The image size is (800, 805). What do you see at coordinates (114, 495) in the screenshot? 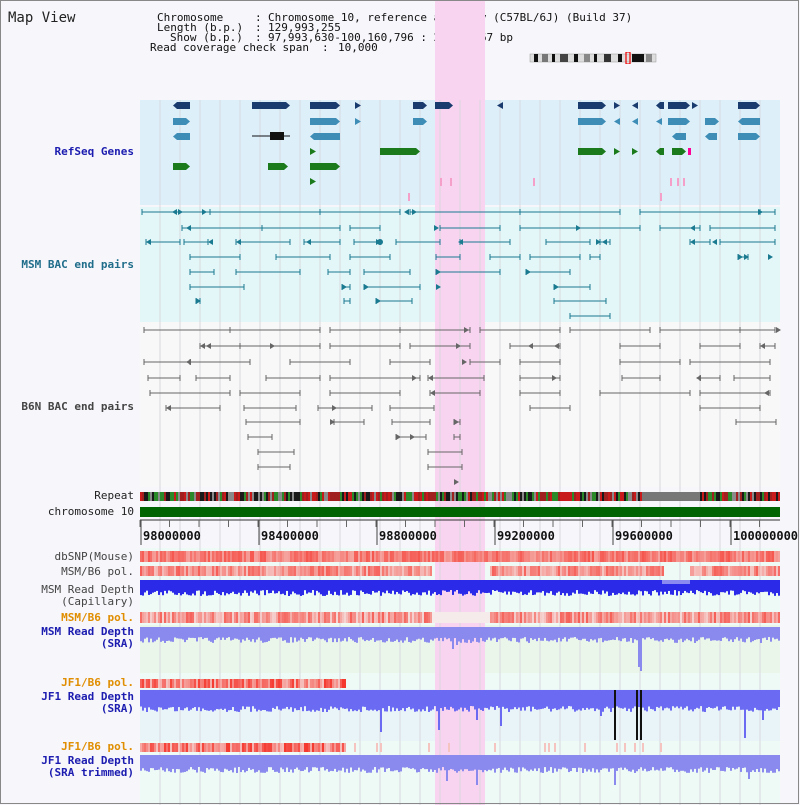
I see `track-label-repeat: Repeat` at bounding box center [114, 495].